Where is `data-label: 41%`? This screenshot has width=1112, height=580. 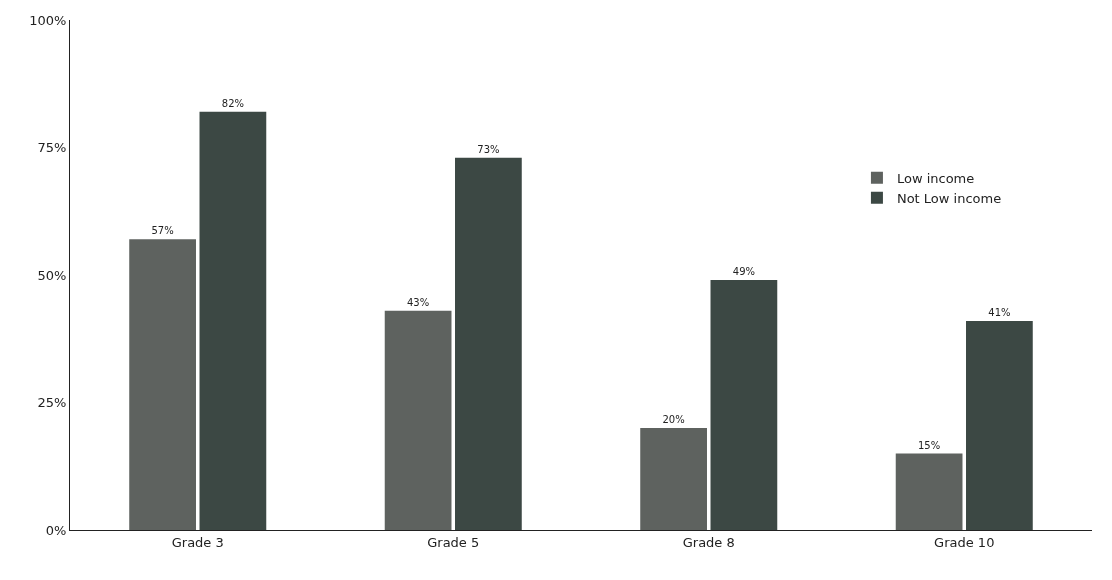 data-label: 41% is located at coordinates (999, 312).